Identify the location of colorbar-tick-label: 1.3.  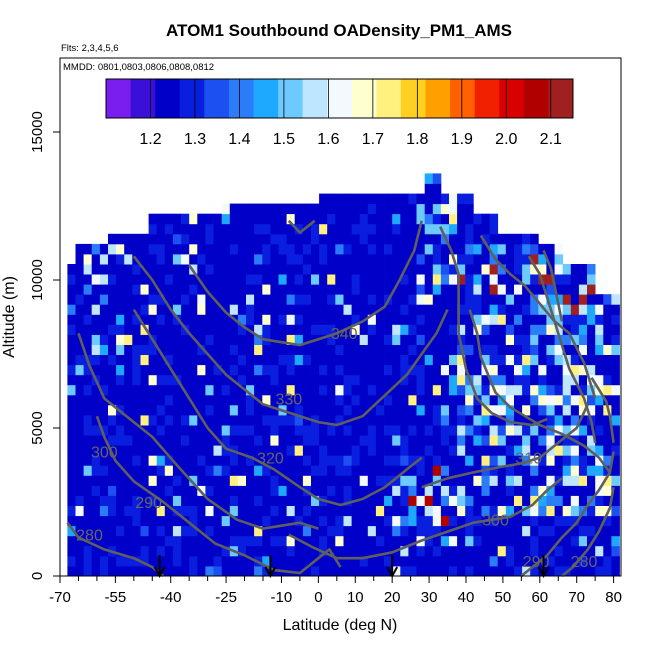
(195, 139).